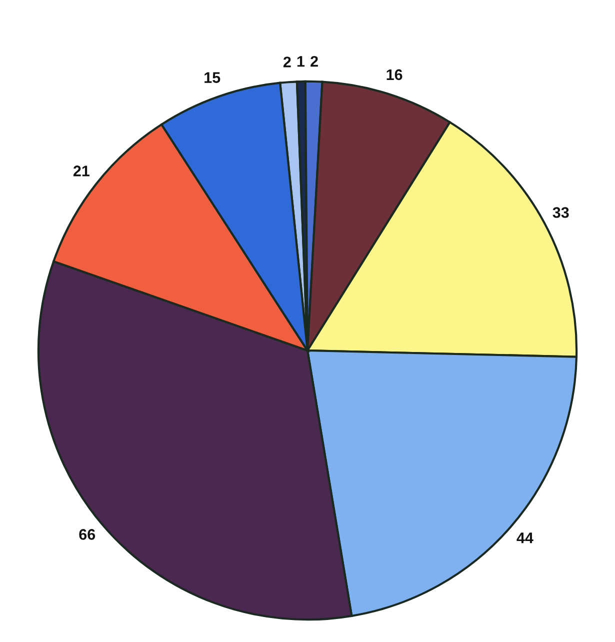 The width and height of the screenshot is (615, 642). I want to click on data-label: 66, so click(87, 534).